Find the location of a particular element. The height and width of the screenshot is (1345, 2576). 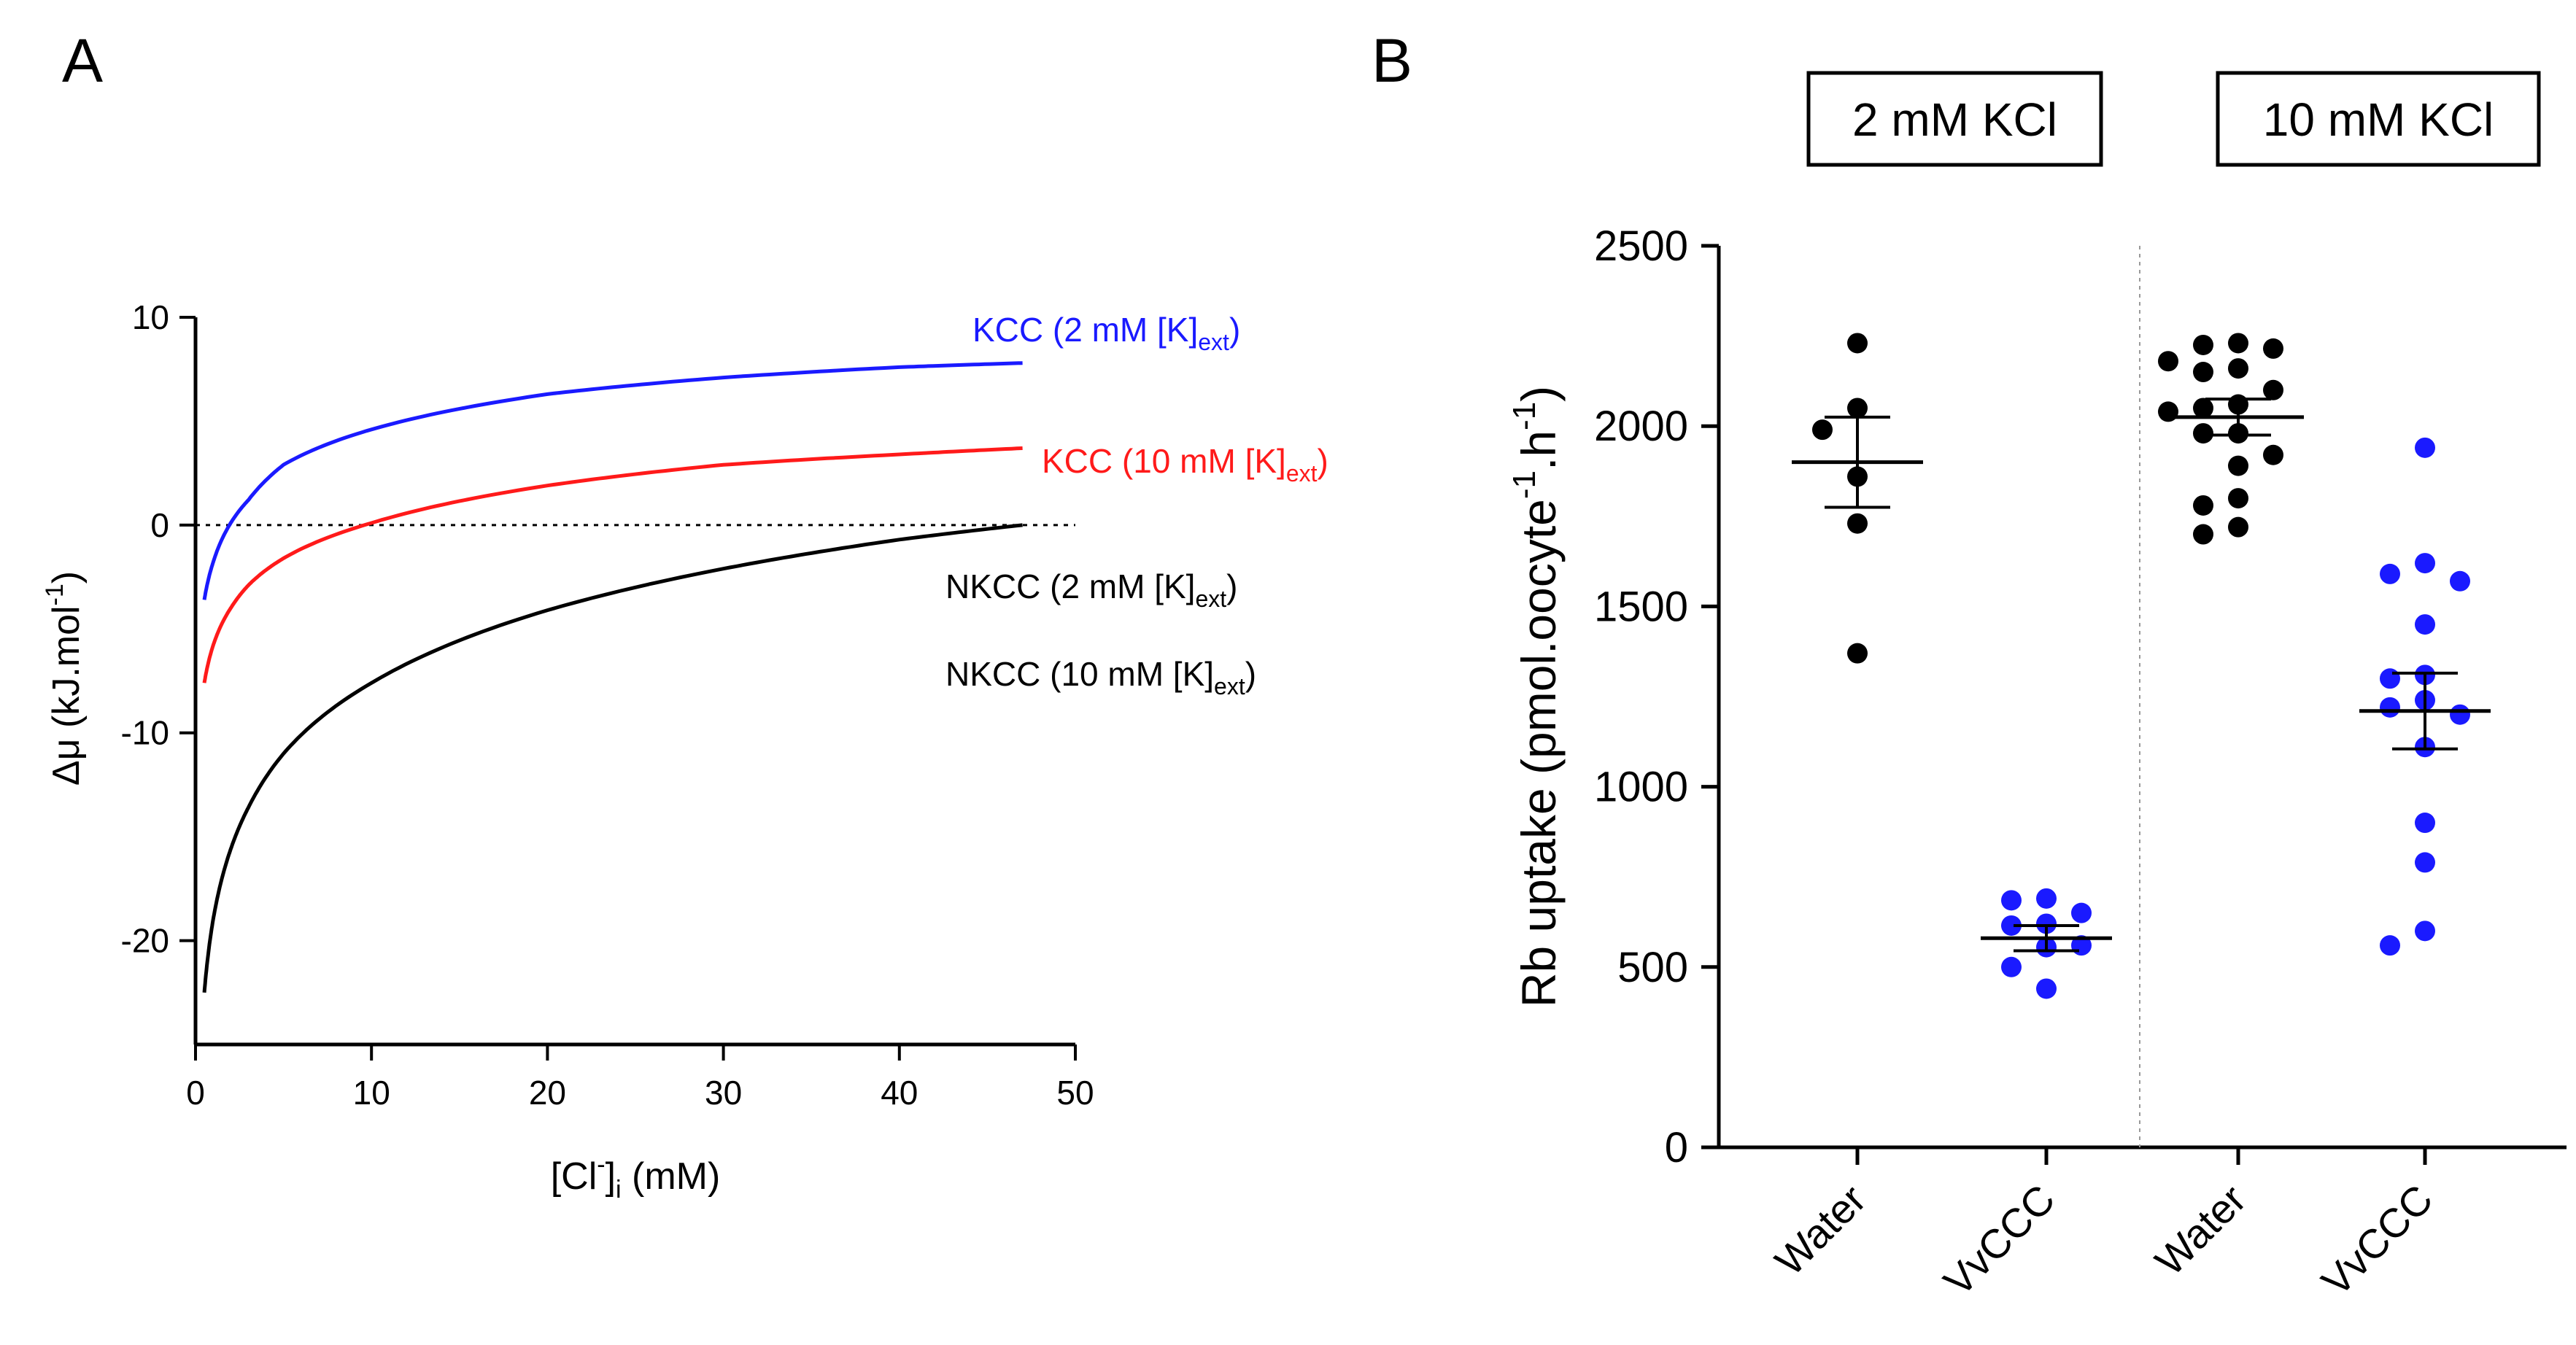

x-tick-label-a: 10 is located at coordinates (371, 1093).